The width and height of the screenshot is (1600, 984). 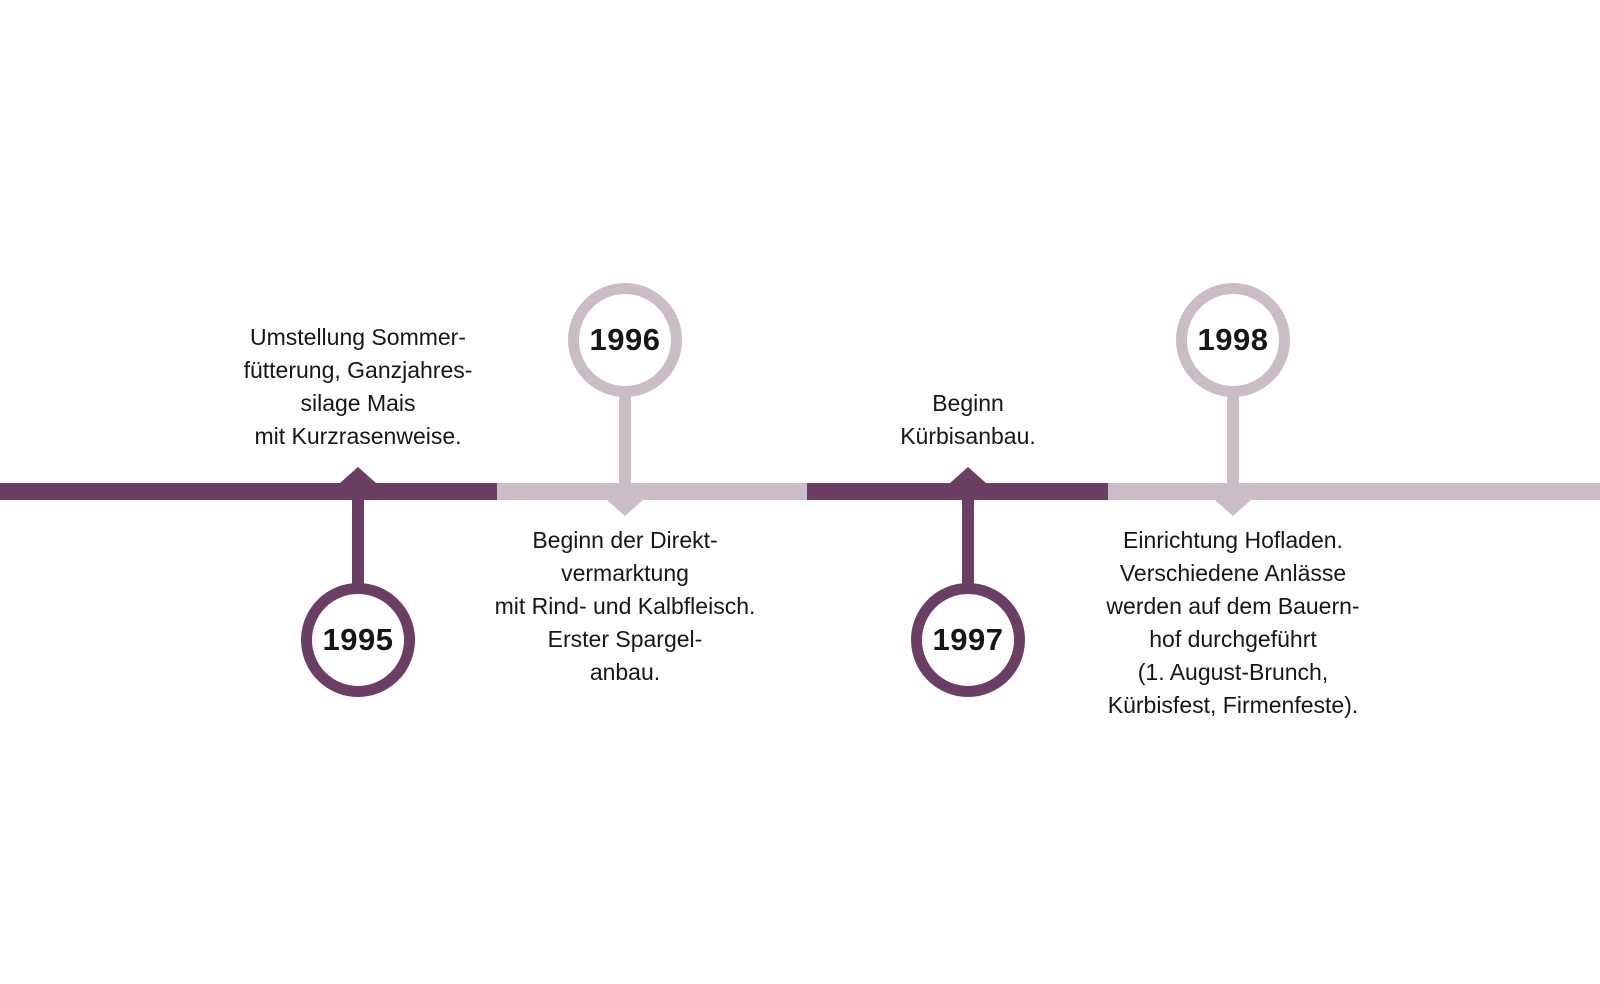 I want to click on event-year-circle: 1998, so click(x=1233, y=340).